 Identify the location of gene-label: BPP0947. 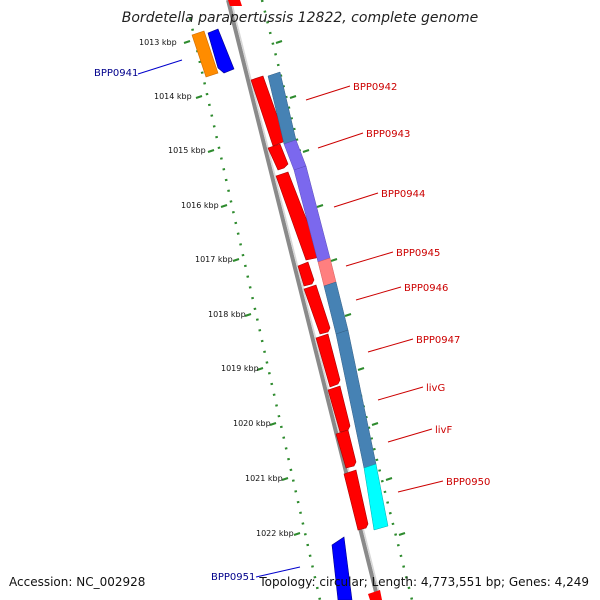
(438, 340).